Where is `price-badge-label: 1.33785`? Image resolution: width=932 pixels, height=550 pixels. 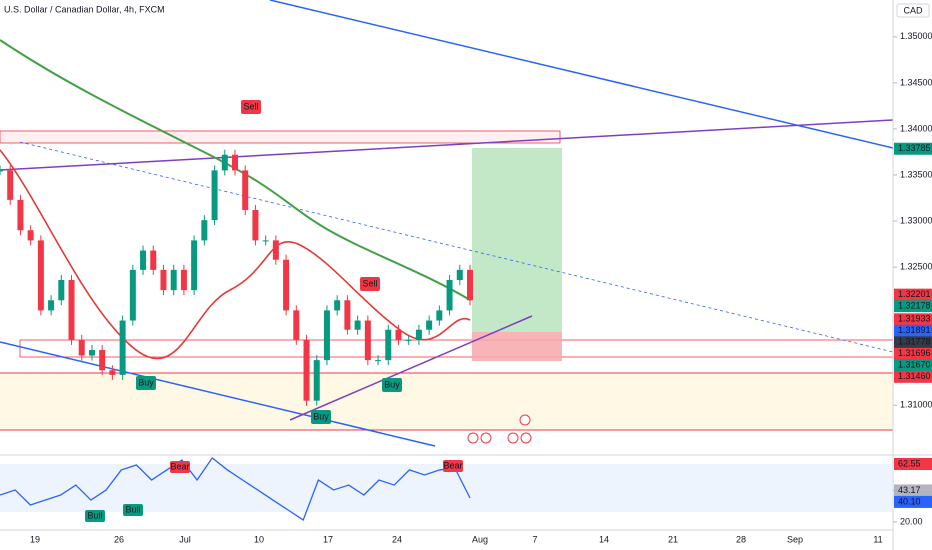
price-badge-label: 1.33785 is located at coordinates (914, 148).